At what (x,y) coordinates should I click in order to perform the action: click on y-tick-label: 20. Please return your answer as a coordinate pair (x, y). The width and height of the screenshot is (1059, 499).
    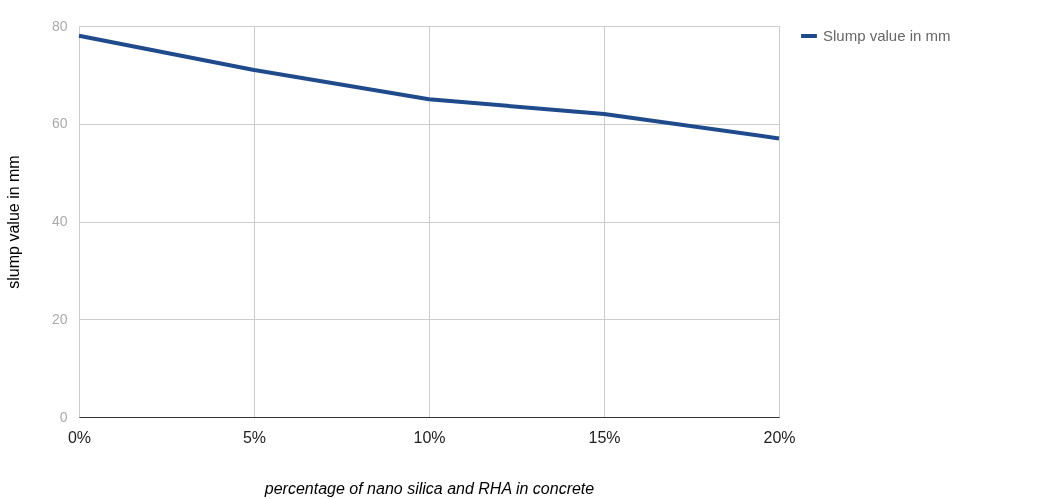
    Looking at the image, I should click on (59, 318).